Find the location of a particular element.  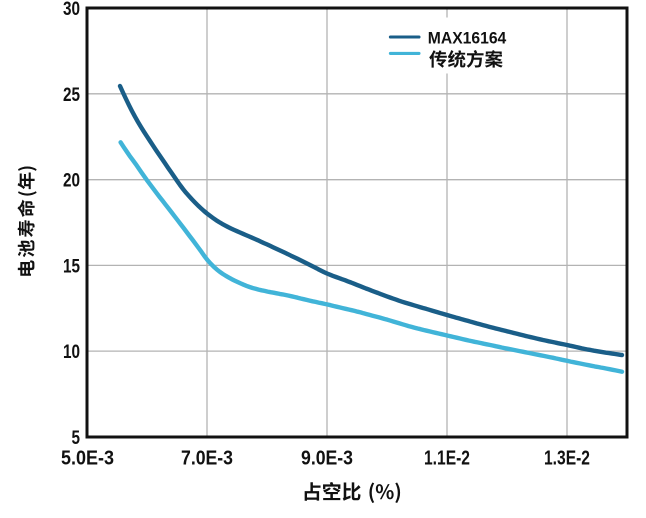

svg-text: 9.0E-3 is located at coordinates (327, 459).